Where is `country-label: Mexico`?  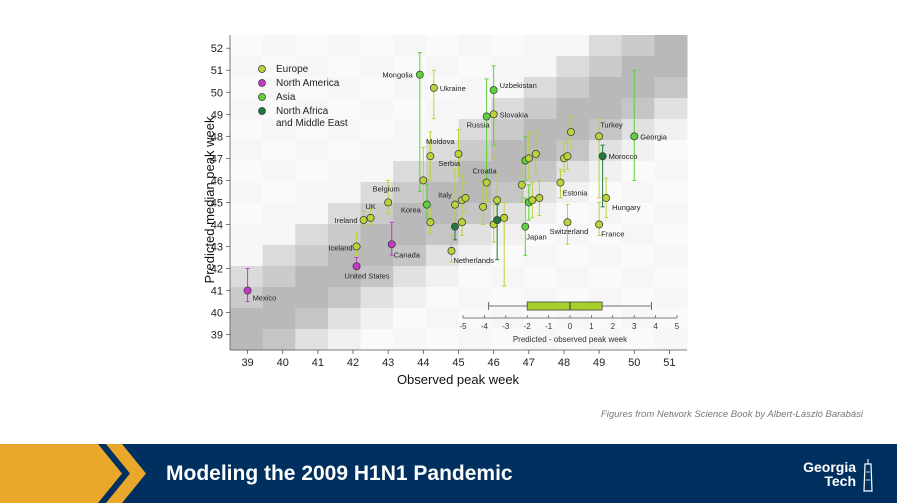 country-label: Mexico is located at coordinates (265, 298).